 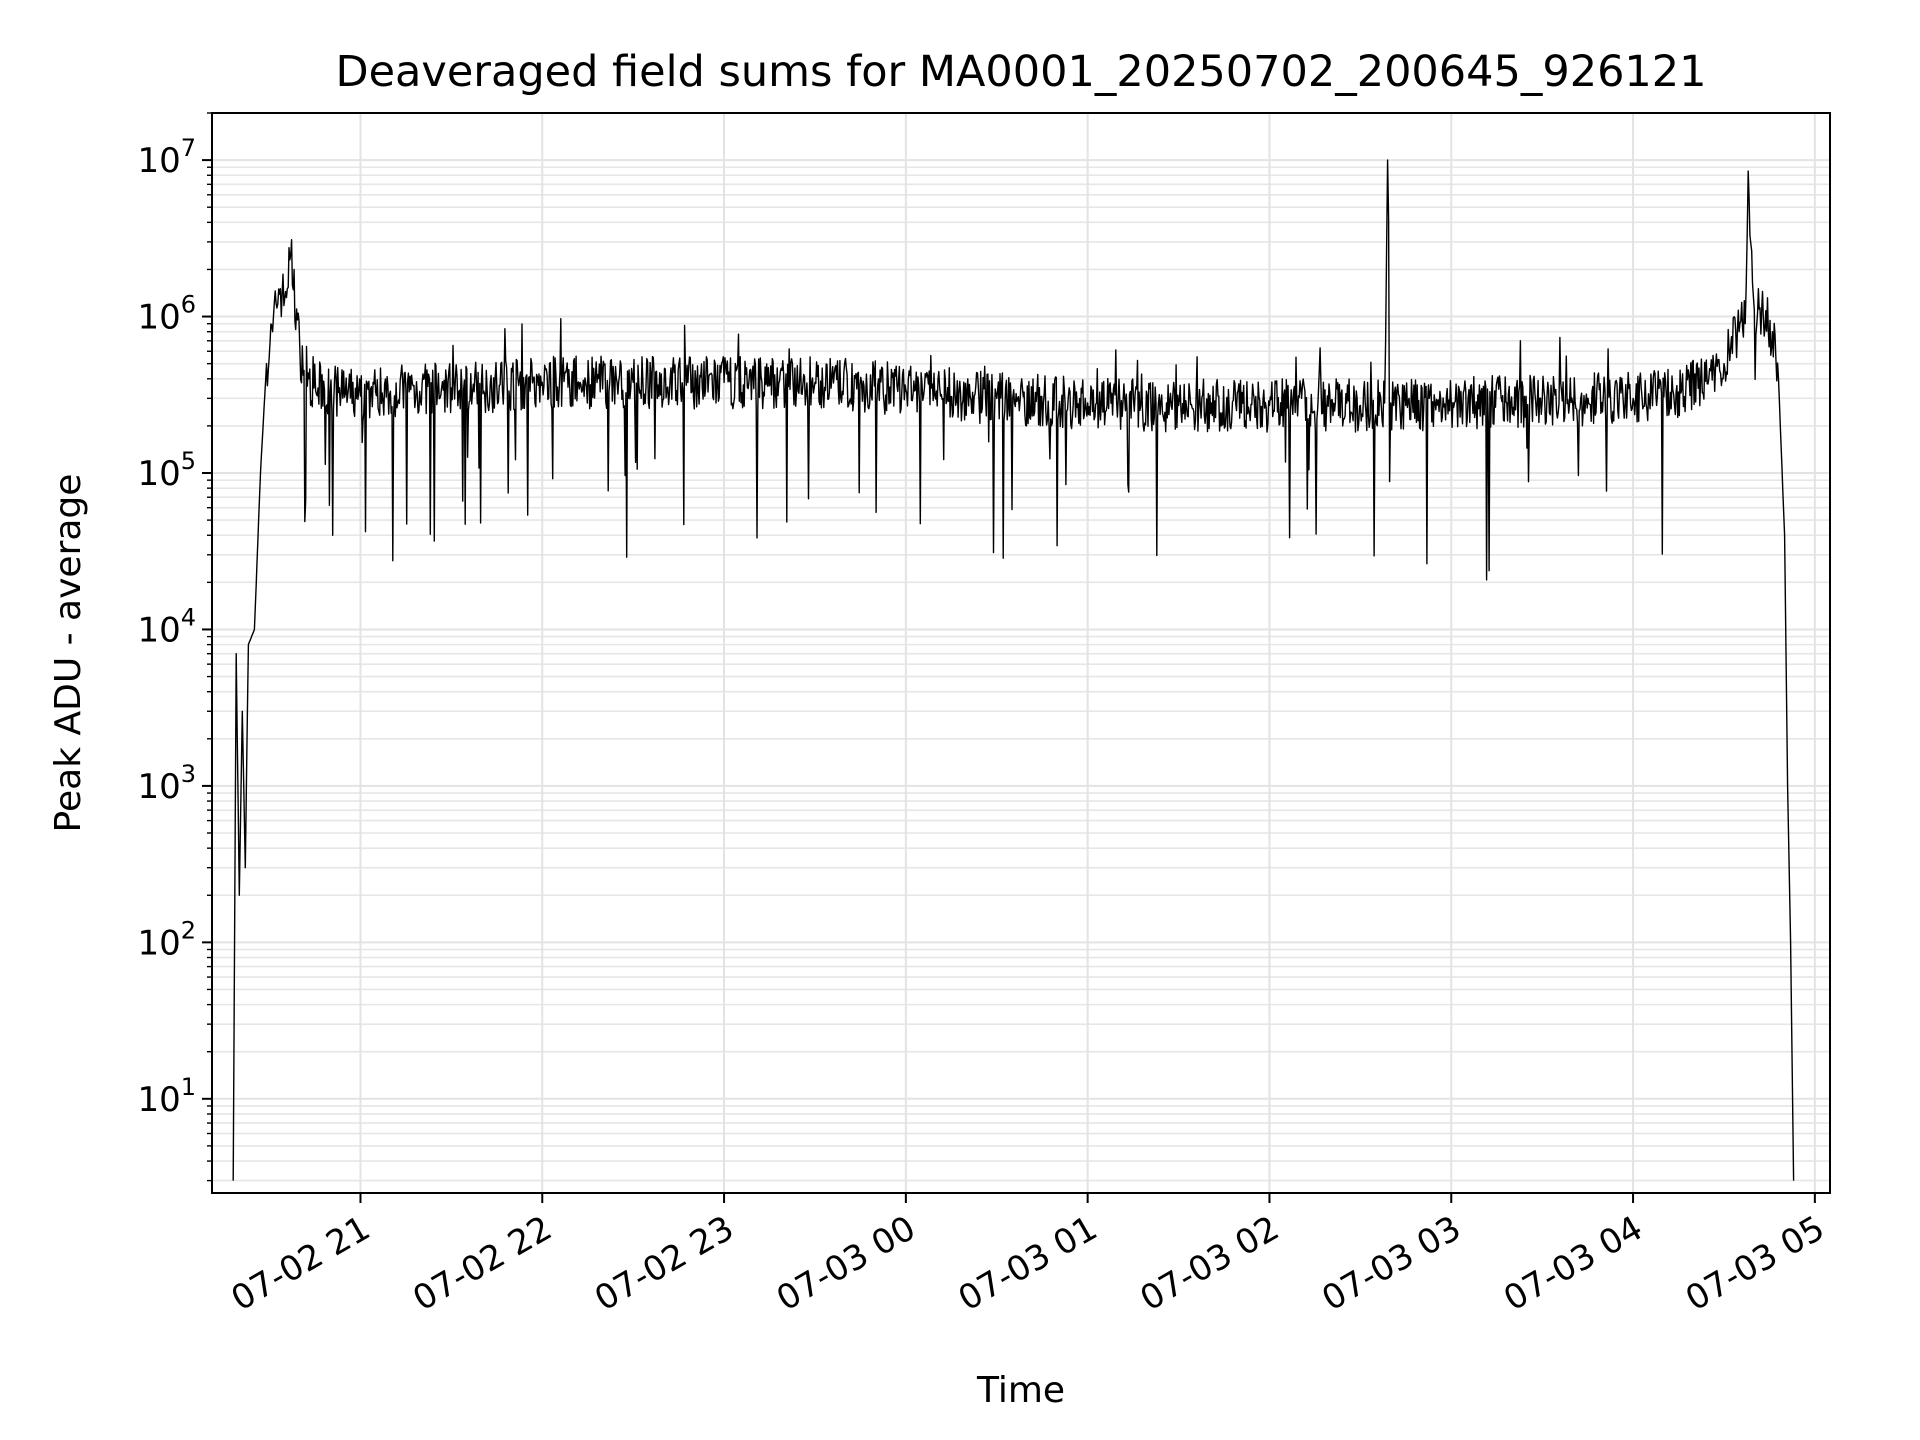 What do you see at coordinates (166, 626) in the screenshot?
I see `y-tick-label: 10⁴` at bounding box center [166, 626].